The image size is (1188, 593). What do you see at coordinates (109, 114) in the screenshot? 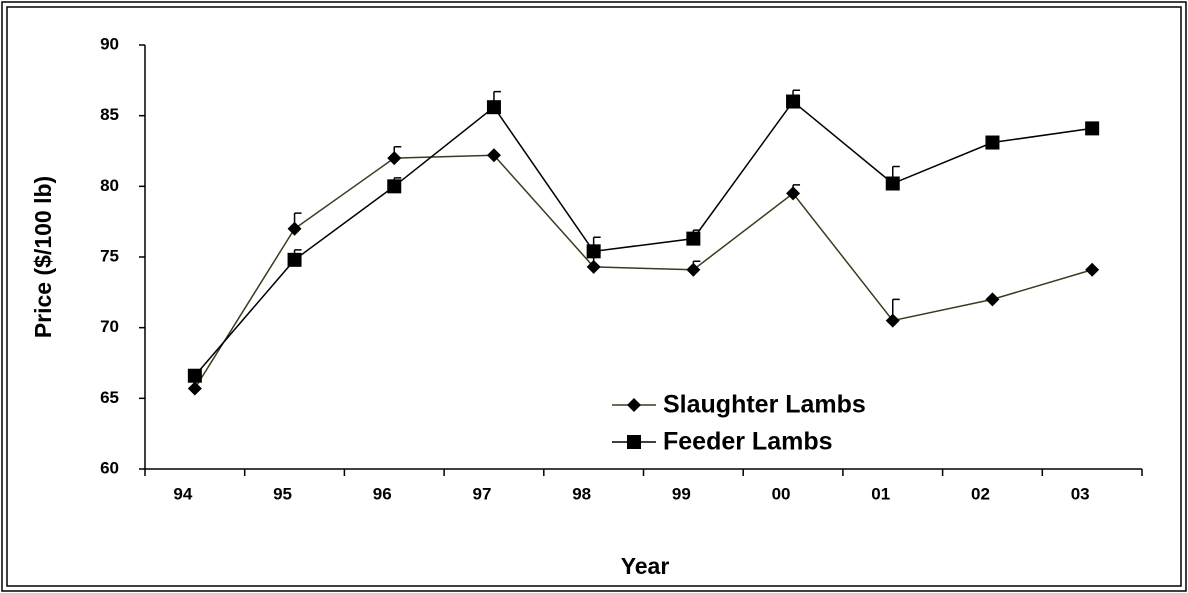
I see `y-tick-label: 85` at bounding box center [109, 114].